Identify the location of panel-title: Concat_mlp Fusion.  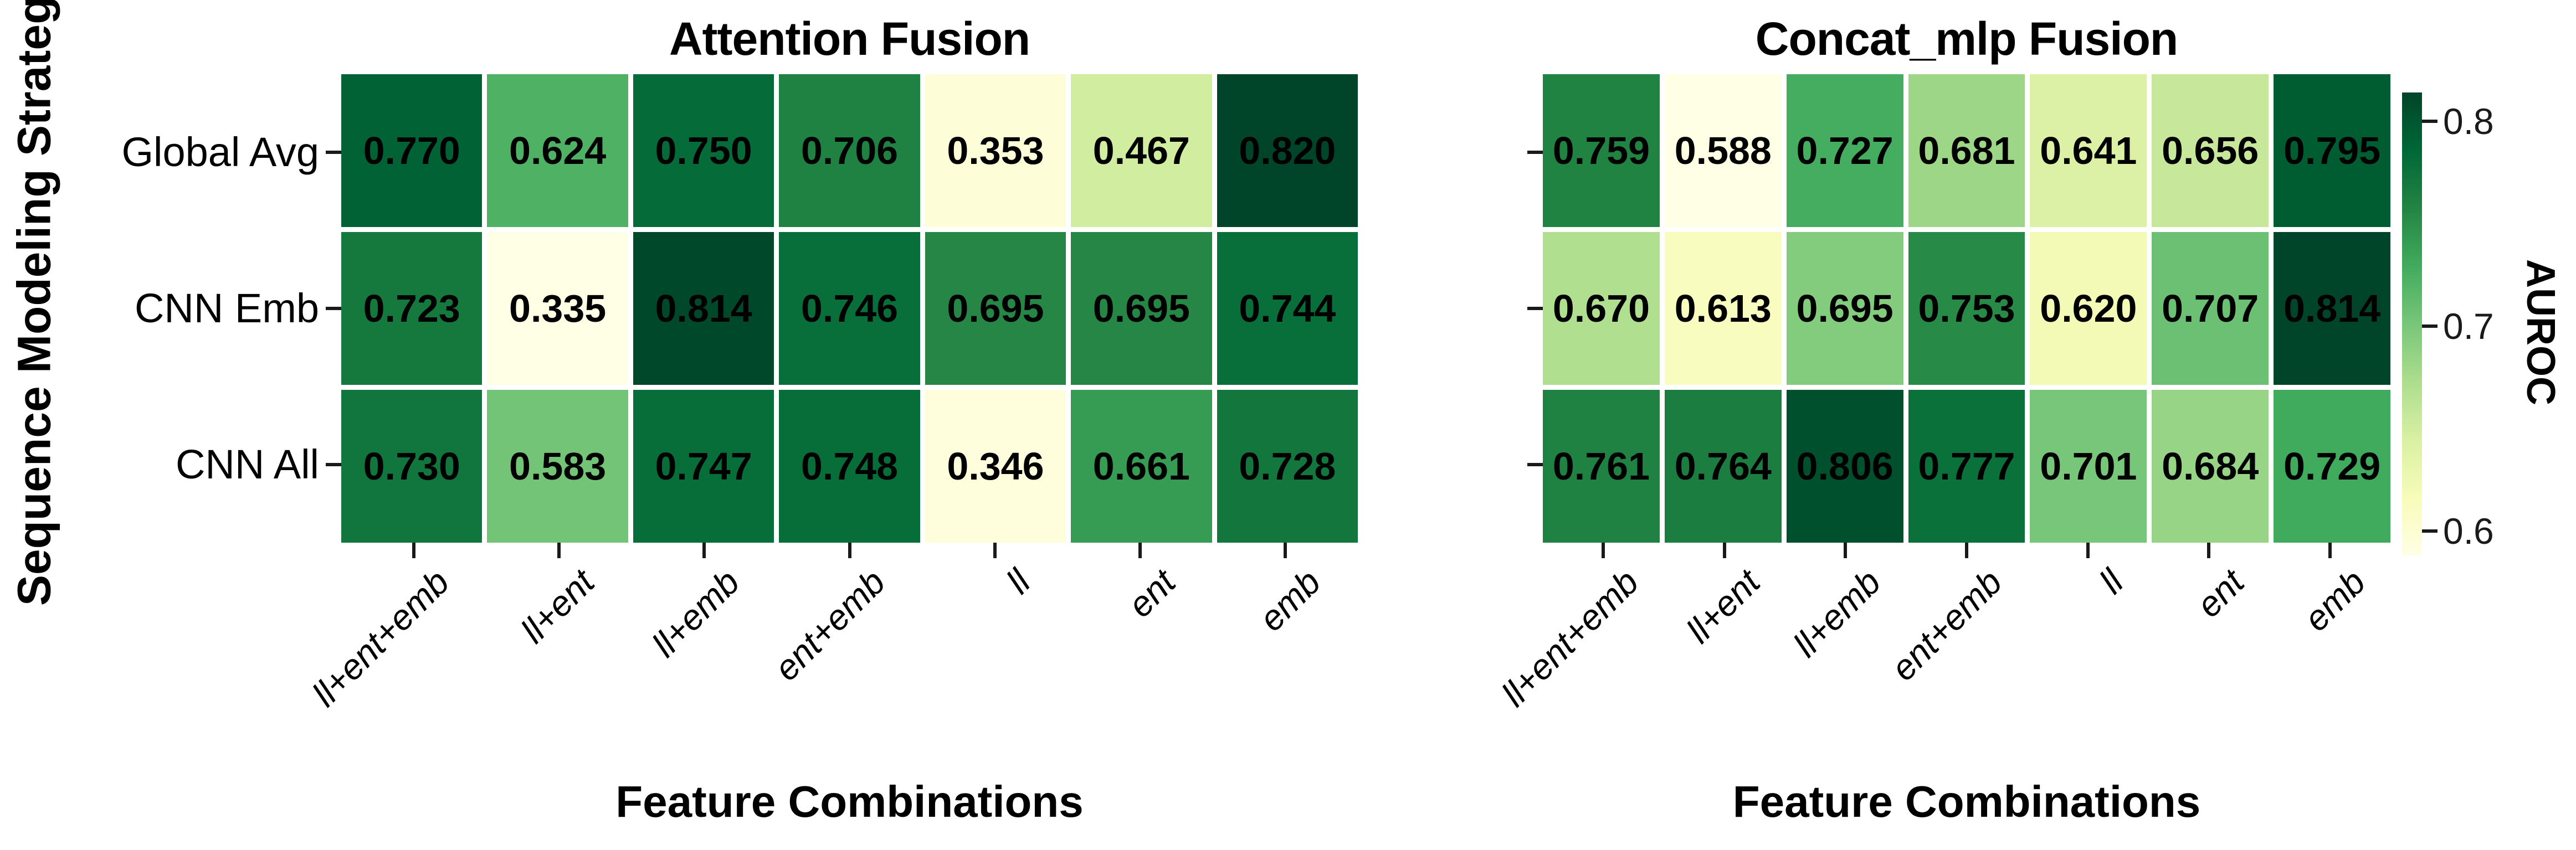
(1966, 39).